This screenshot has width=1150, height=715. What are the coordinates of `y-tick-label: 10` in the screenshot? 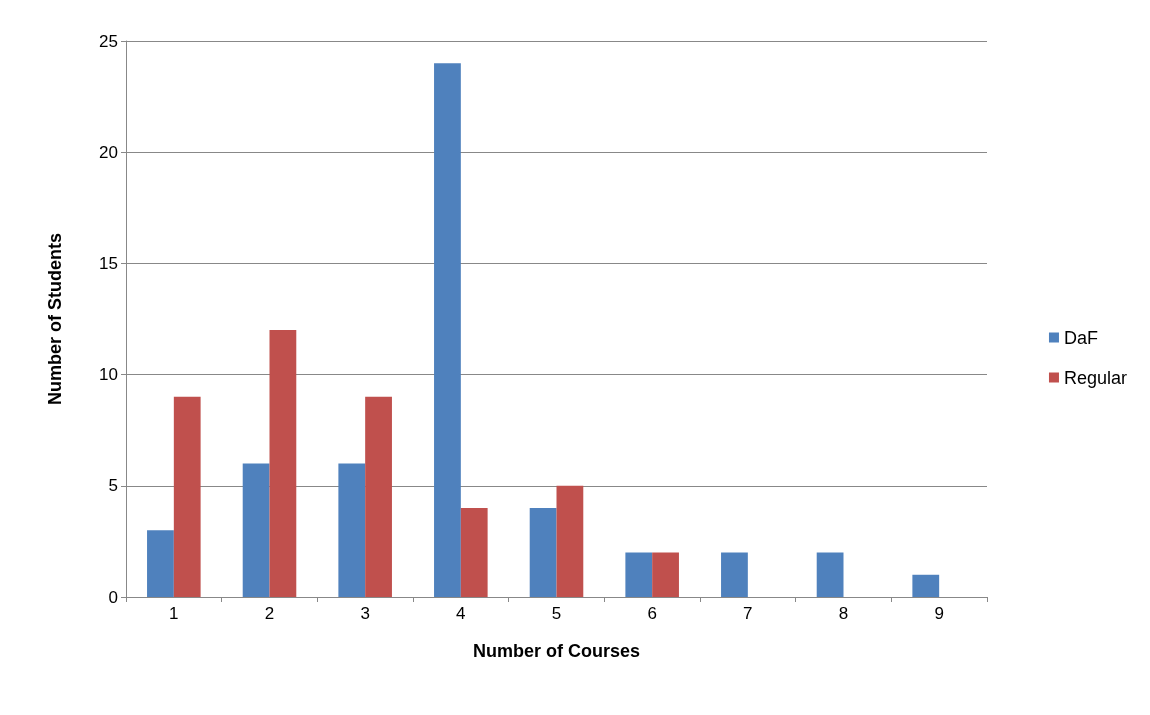 It's located at (108, 375).